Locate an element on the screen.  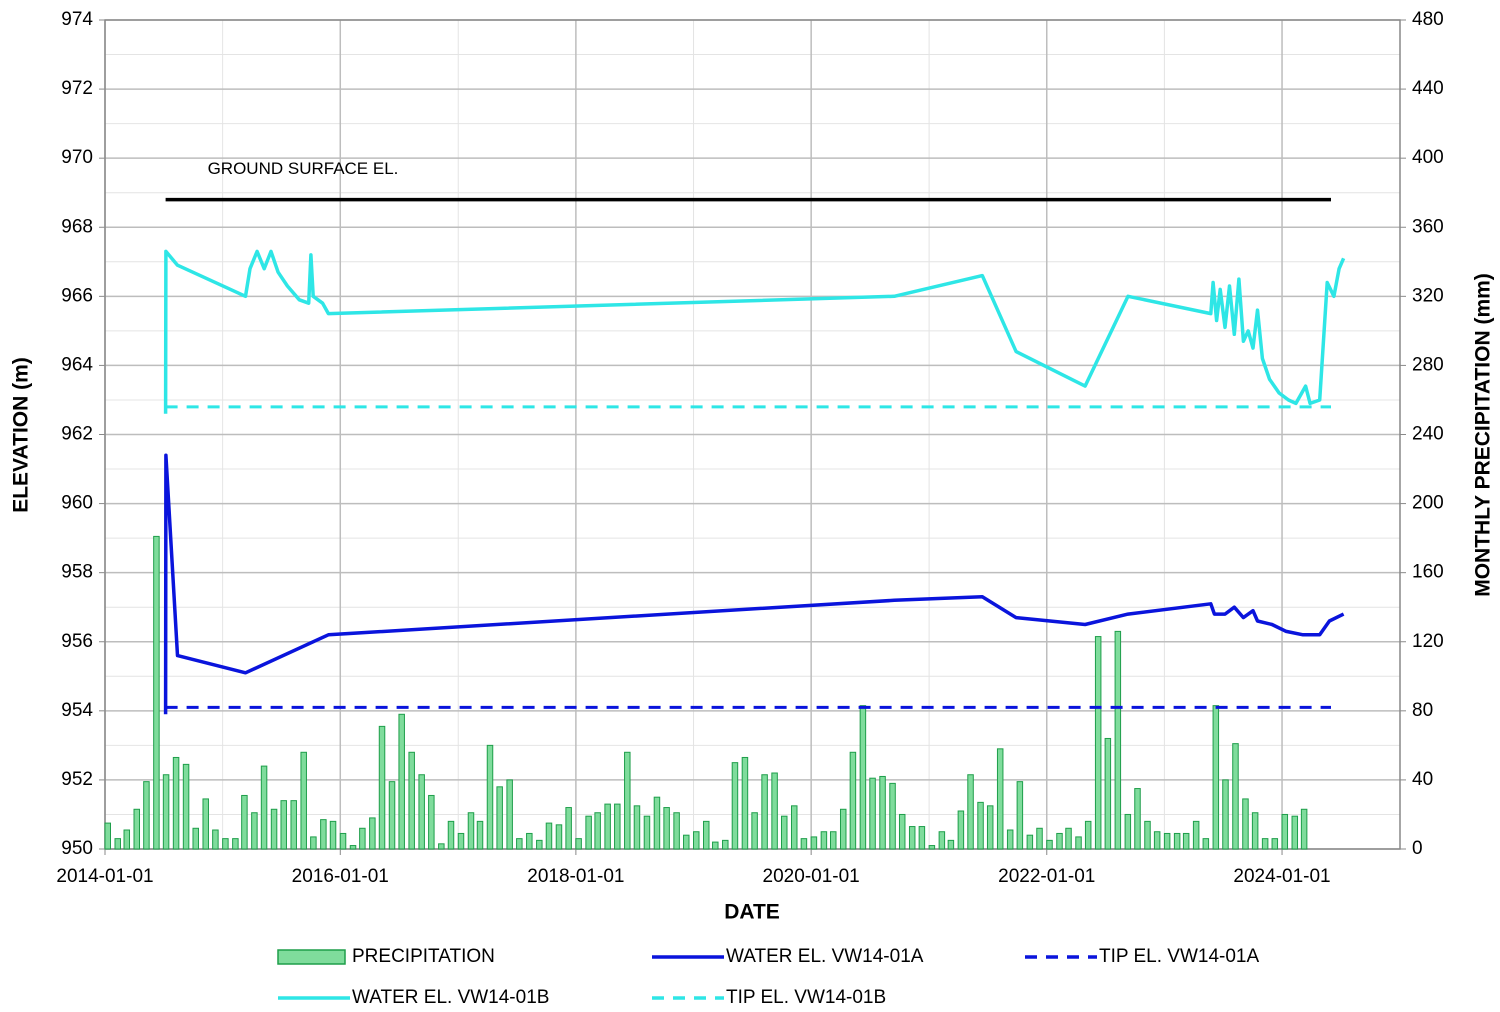
y-tick-label: 950 is located at coordinates (77, 848).